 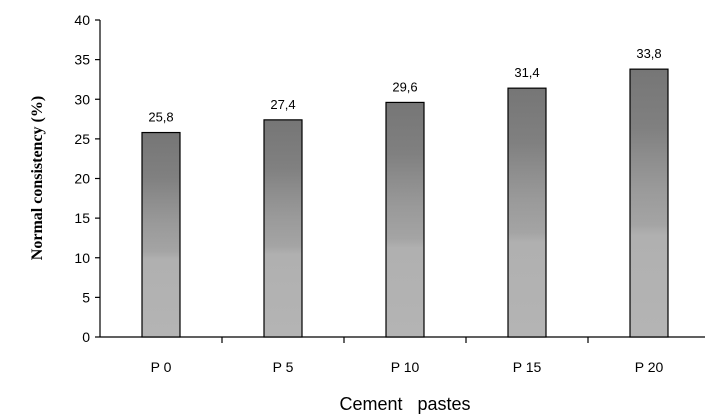 What do you see at coordinates (82, 60) in the screenshot?
I see `y-tick-label: 35` at bounding box center [82, 60].